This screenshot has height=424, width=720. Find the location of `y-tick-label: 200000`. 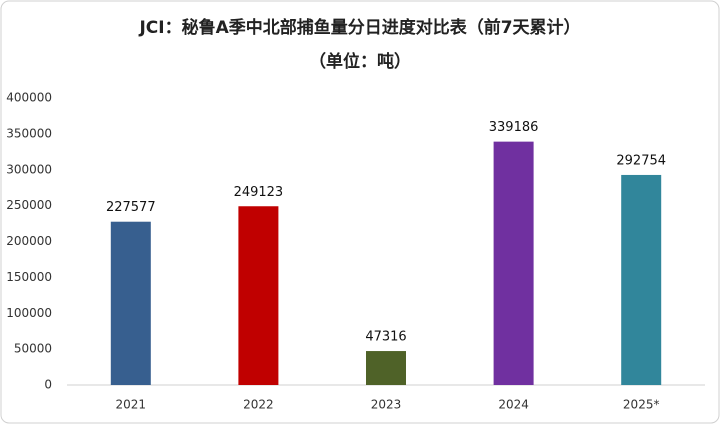

y-tick-label: 200000 is located at coordinates (29, 241).